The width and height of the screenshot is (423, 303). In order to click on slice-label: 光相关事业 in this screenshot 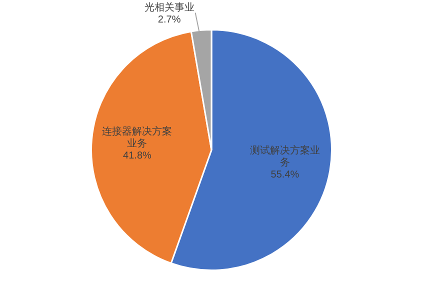, I will do `click(169, 8)`.